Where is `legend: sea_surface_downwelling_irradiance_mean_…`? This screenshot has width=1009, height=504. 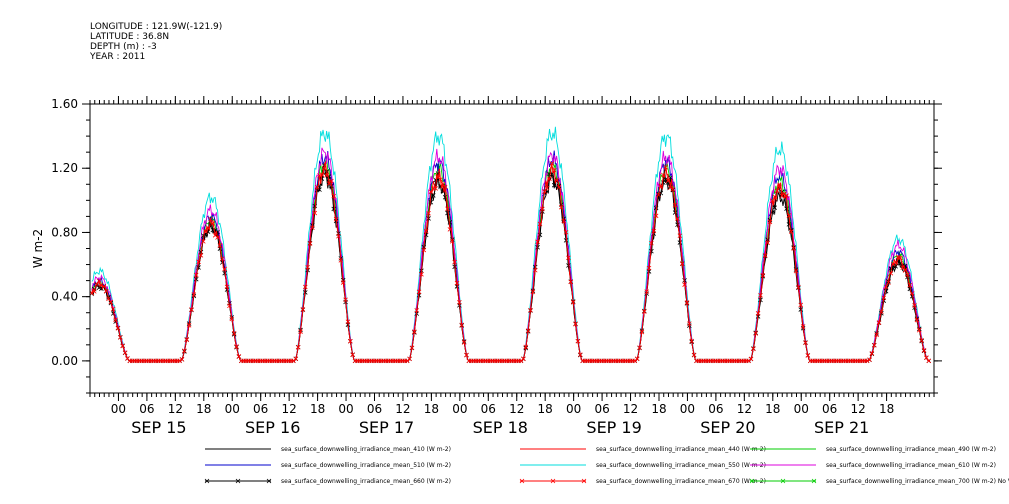 legend: sea_surface_downwelling_irradiance_mean_… is located at coordinates (606, 465).